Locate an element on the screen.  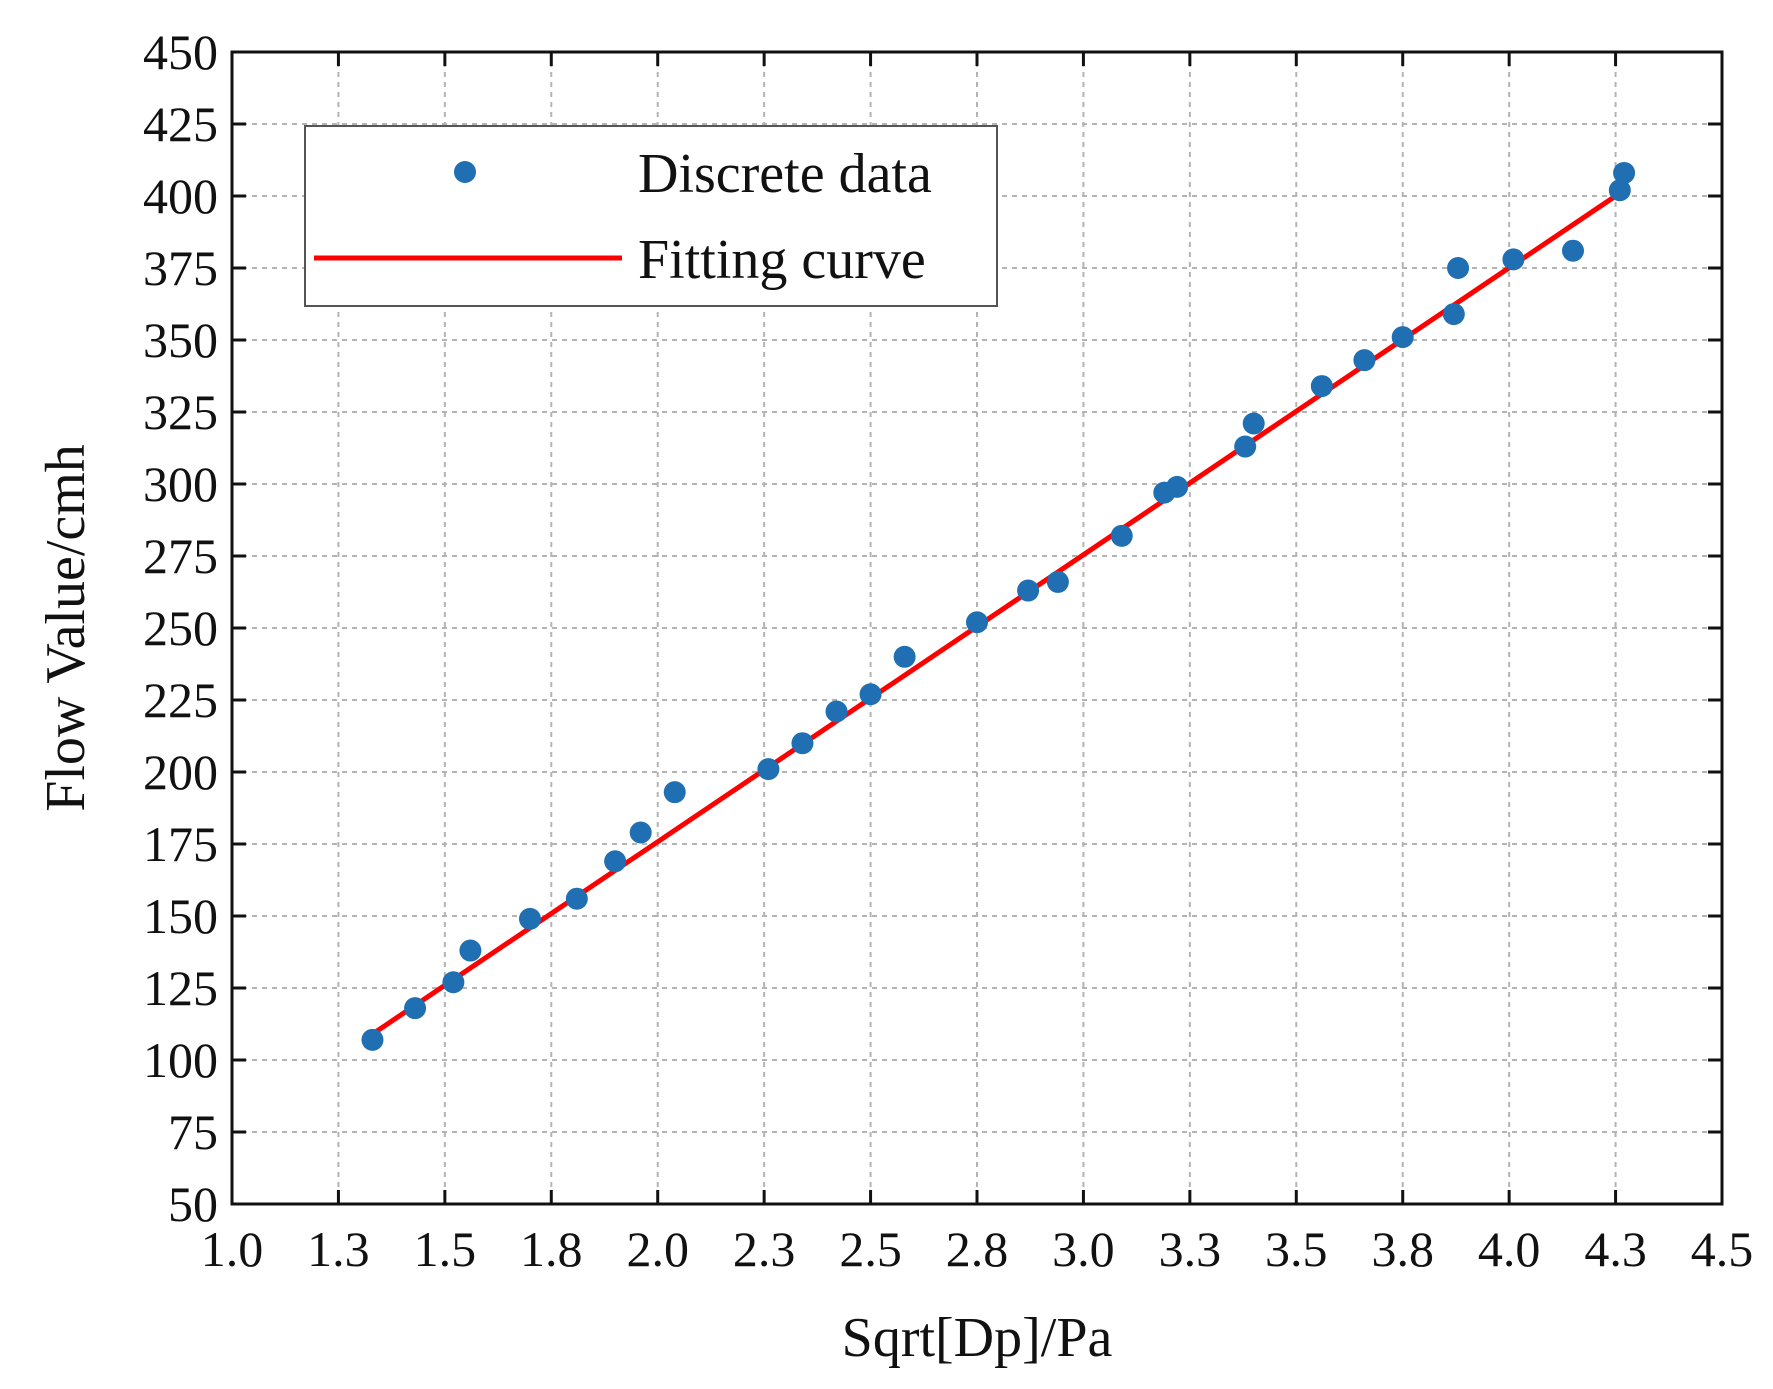
x-tick-label: 2.3 is located at coordinates (764, 1249).